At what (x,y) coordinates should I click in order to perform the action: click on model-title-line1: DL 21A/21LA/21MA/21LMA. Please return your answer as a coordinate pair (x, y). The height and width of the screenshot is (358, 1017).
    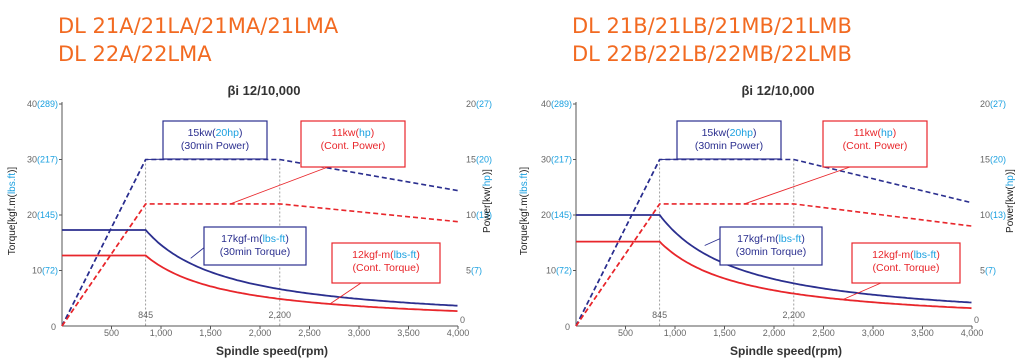
    Looking at the image, I should click on (198, 26).